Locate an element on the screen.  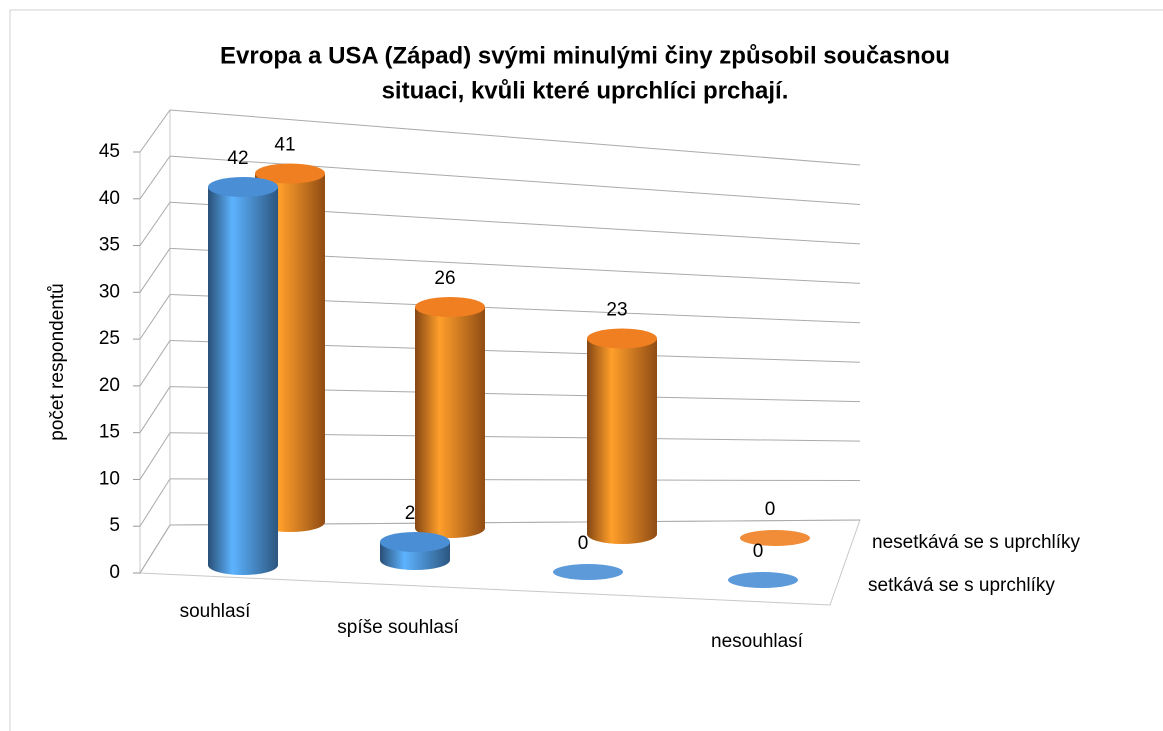
y-tick-label: 25 is located at coordinates (109, 338).